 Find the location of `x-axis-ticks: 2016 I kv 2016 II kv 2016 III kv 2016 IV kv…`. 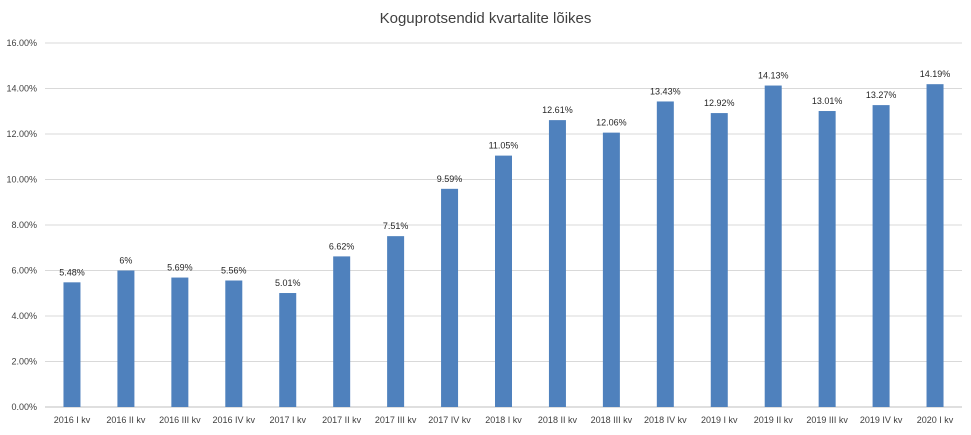

x-axis-ticks: 2016 I kv 2016 II kv 2016 III kv 2016 IV kv… is located at coordinates (504, 420).